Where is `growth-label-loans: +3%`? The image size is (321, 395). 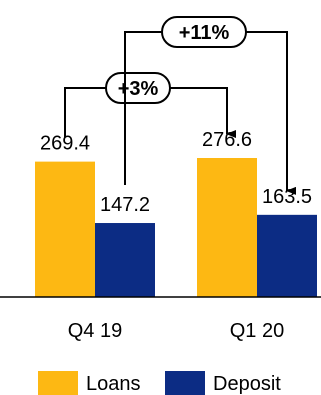 growth-label-loans: +3% is located at coordinates (138, 89).